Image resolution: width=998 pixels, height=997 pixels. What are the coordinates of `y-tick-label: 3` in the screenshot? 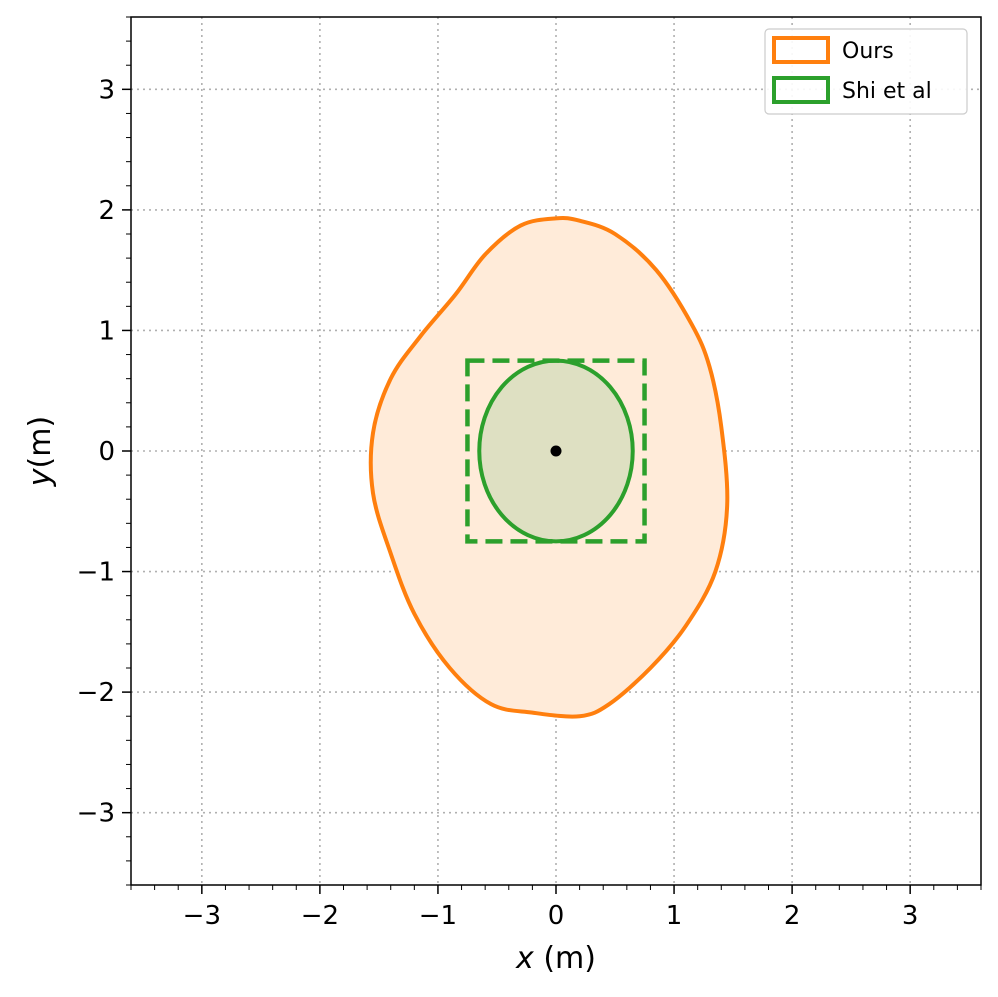 It's located at (106, 90).